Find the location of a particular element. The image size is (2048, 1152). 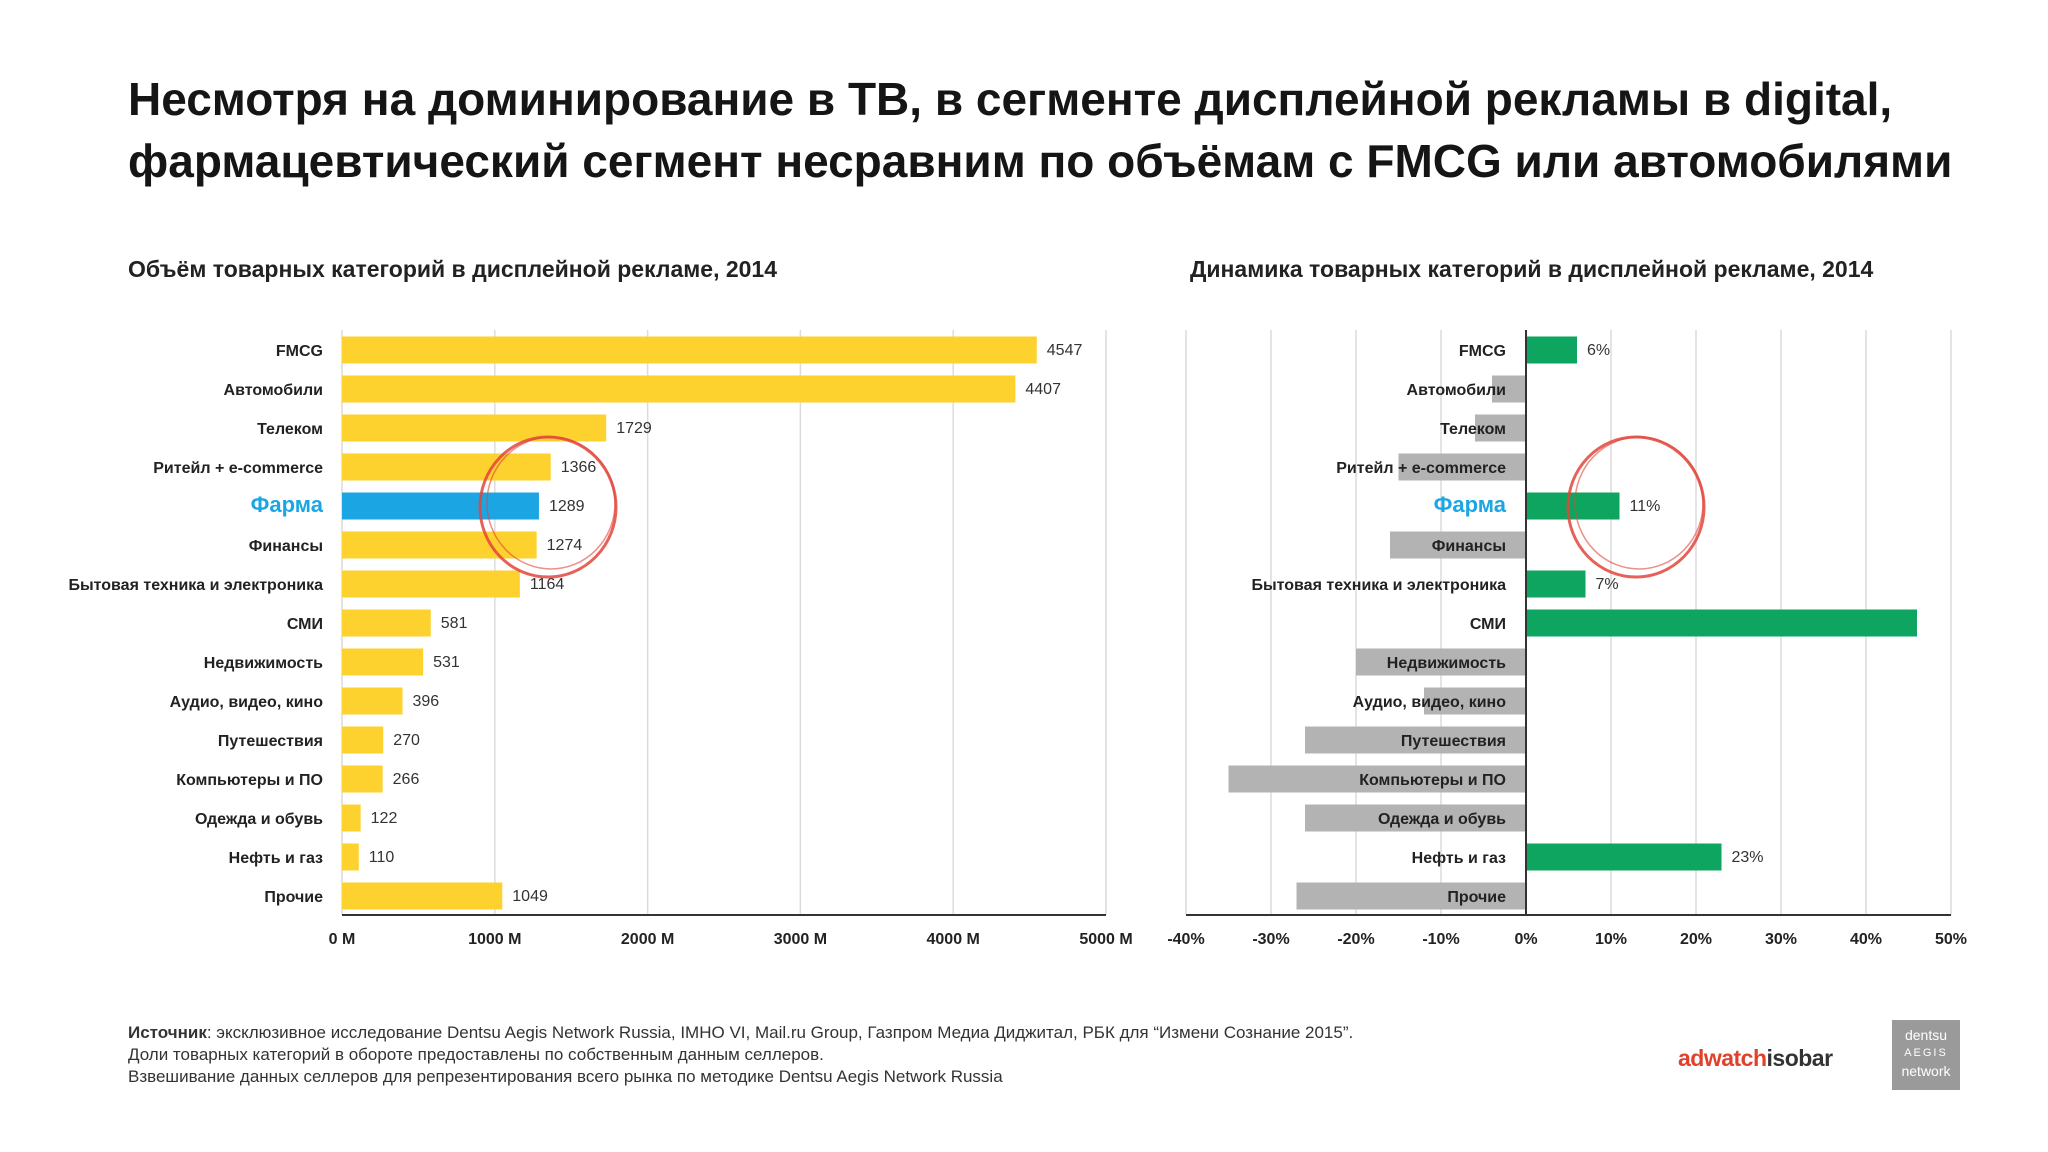

volume-category-label: Финансы is located at coordinates (286, 546).